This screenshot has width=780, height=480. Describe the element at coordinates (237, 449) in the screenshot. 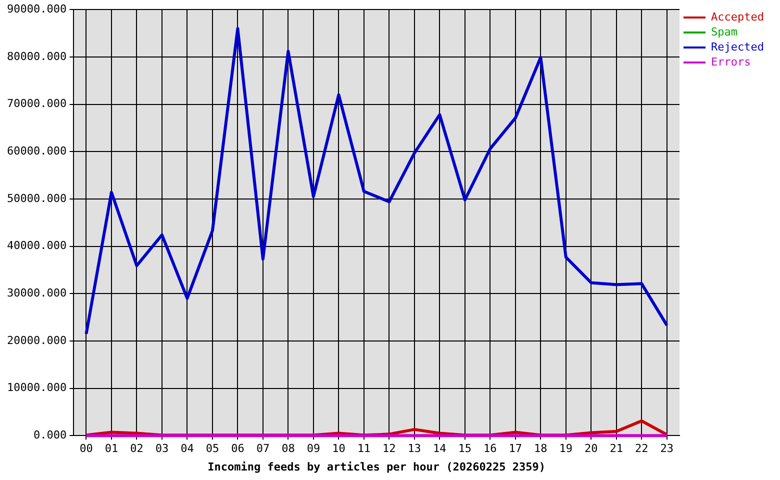

I see `x-tick-label: 06` at that location.